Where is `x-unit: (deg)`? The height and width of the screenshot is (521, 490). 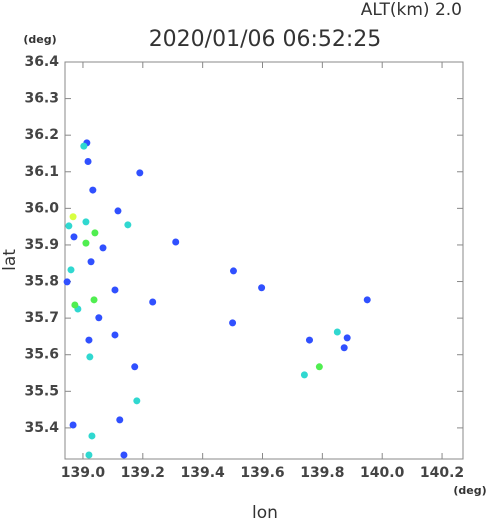
x-unit: (deg) is located at coordinates (469, 490).